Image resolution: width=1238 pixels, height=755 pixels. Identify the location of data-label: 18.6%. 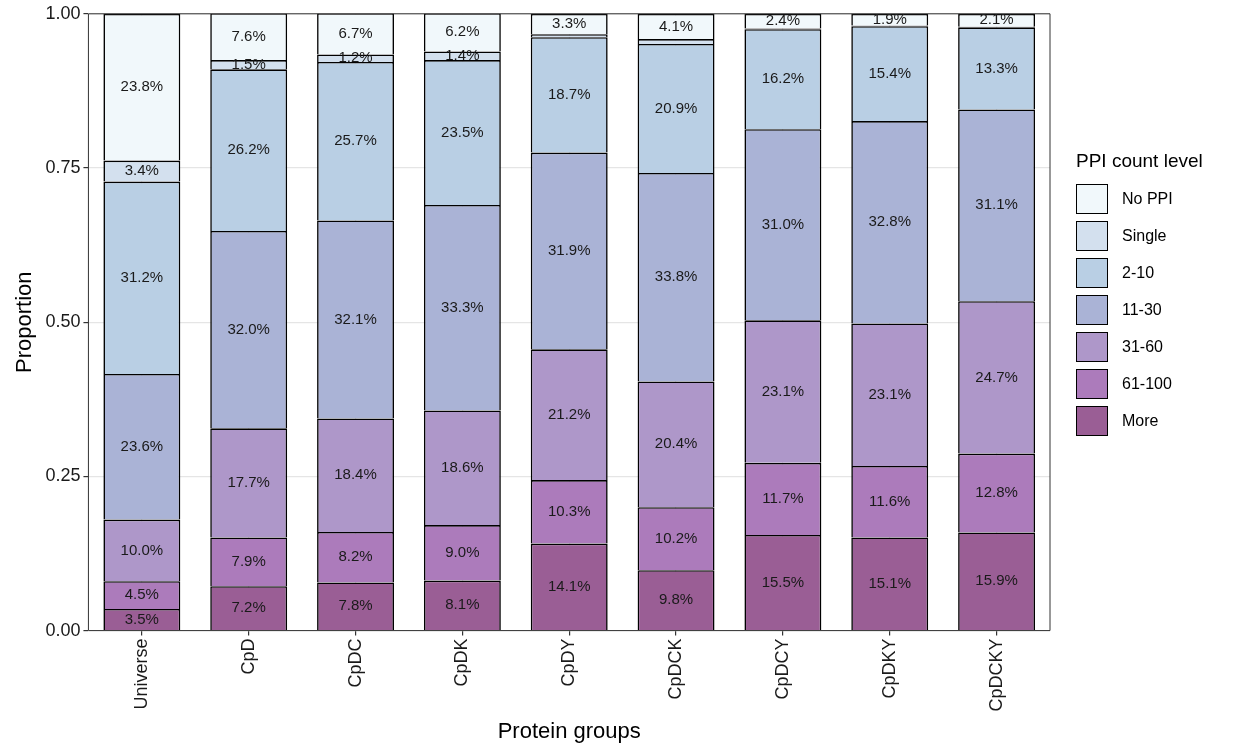
(462, 466).